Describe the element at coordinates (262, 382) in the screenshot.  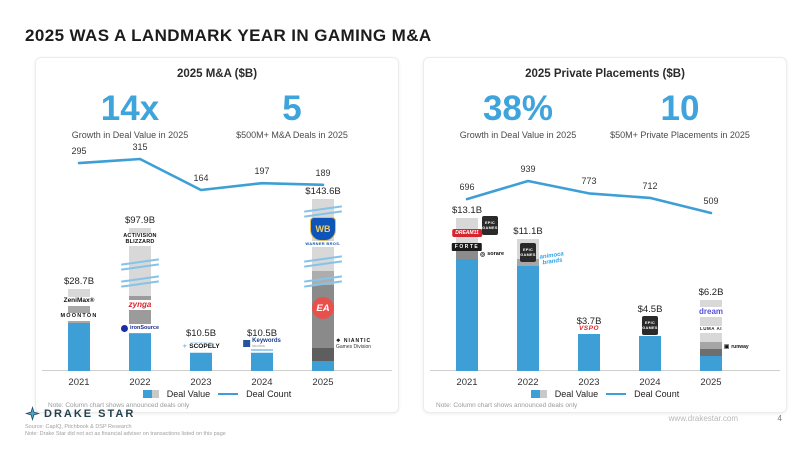
I see `x-axis-label: 2024` at that location.